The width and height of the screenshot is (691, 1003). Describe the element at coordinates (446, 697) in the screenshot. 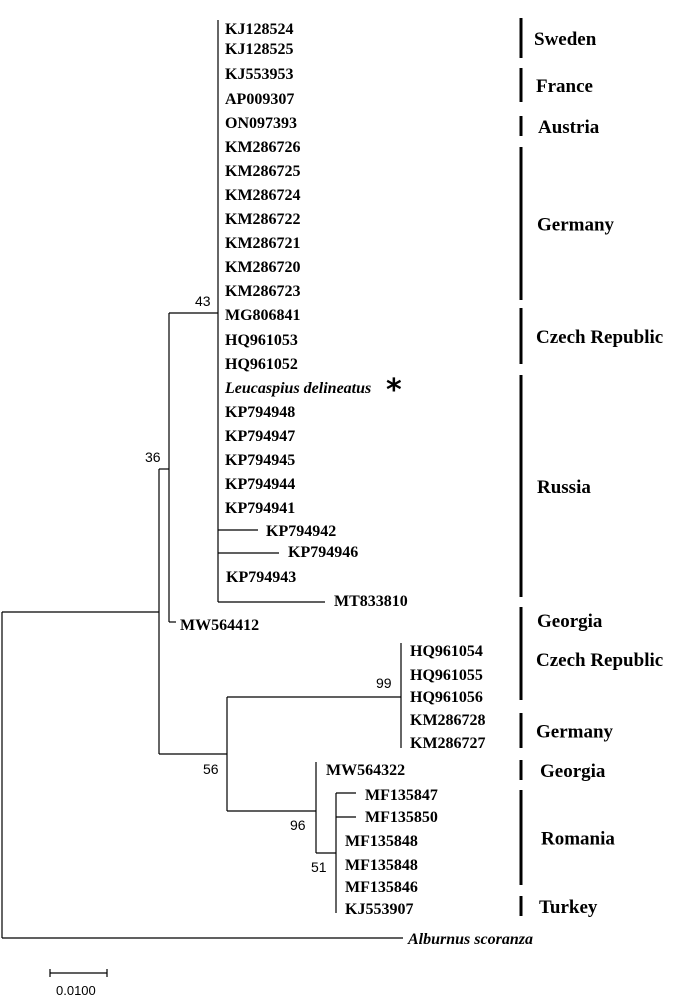

I see `leaf-label: HQ961056` at that location.